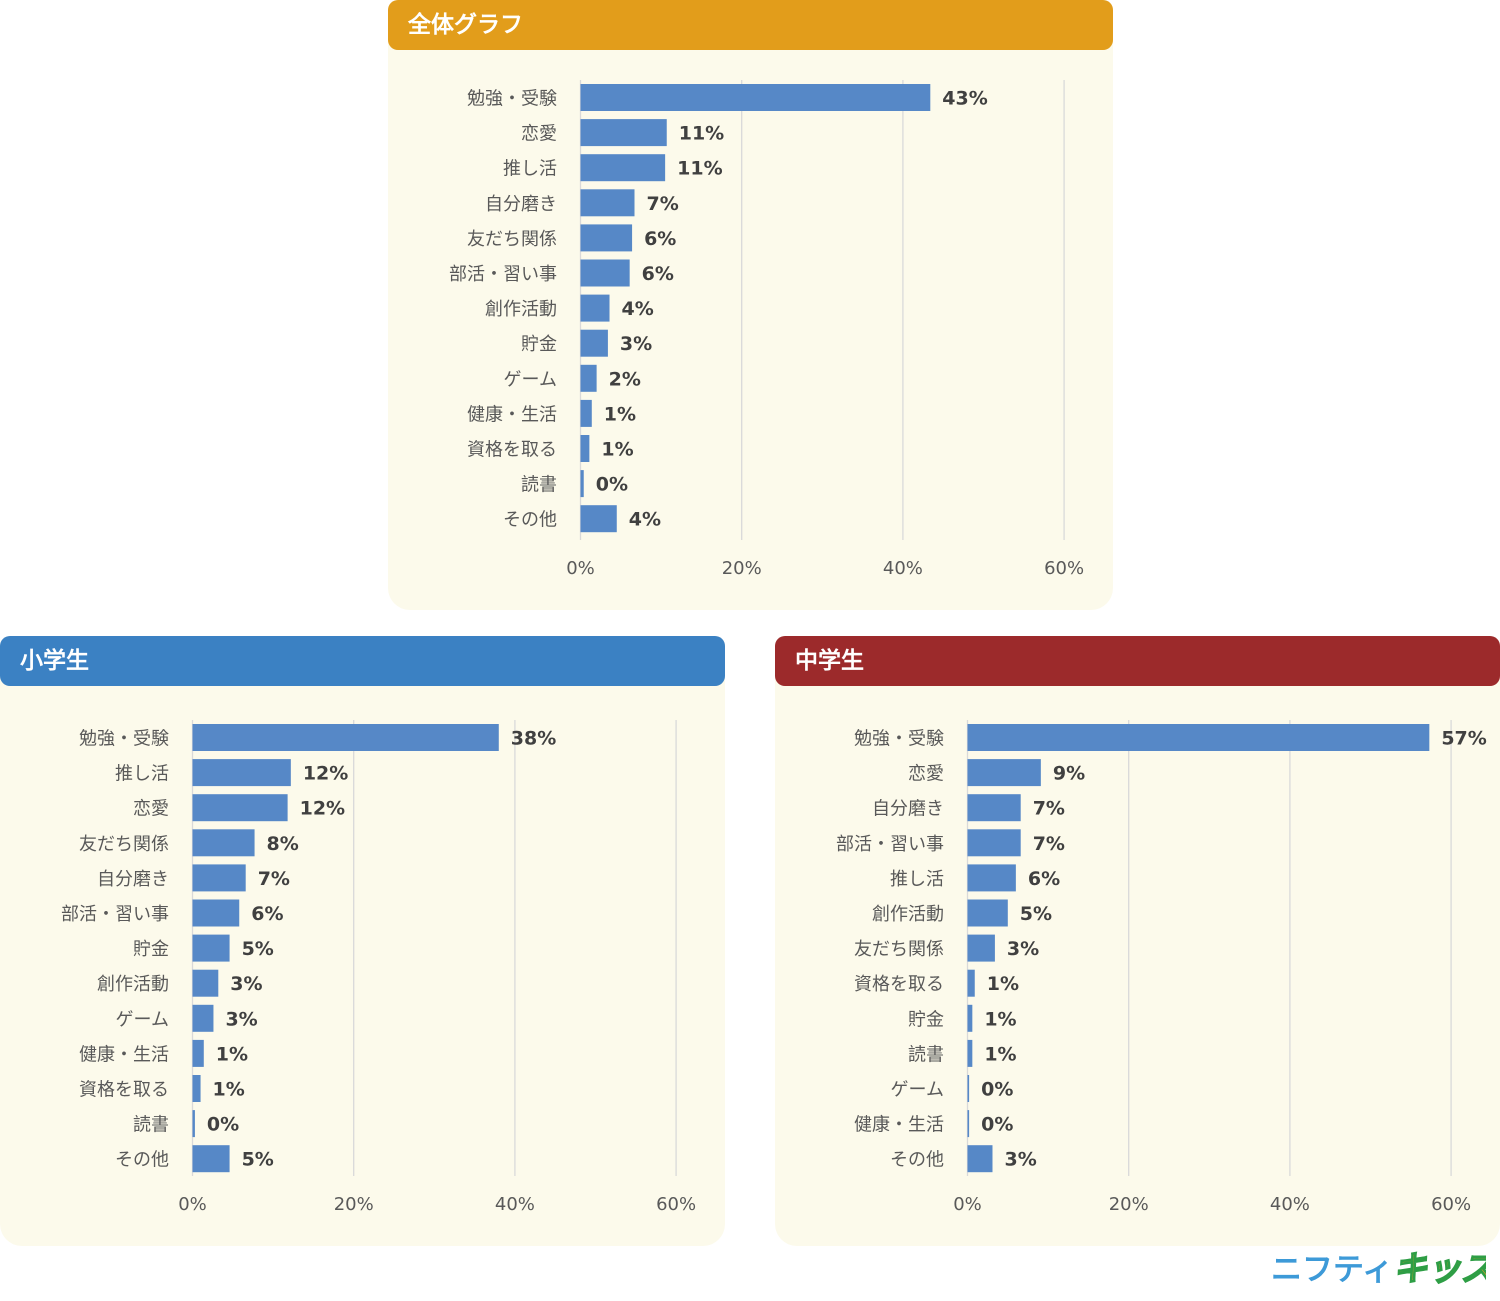 The width and height of the screenshot is (1500, 1301). What do you see at coordinates (645, 520) in the screenshot?
I see `data-label: 4%` at bounding box center [645, 520].